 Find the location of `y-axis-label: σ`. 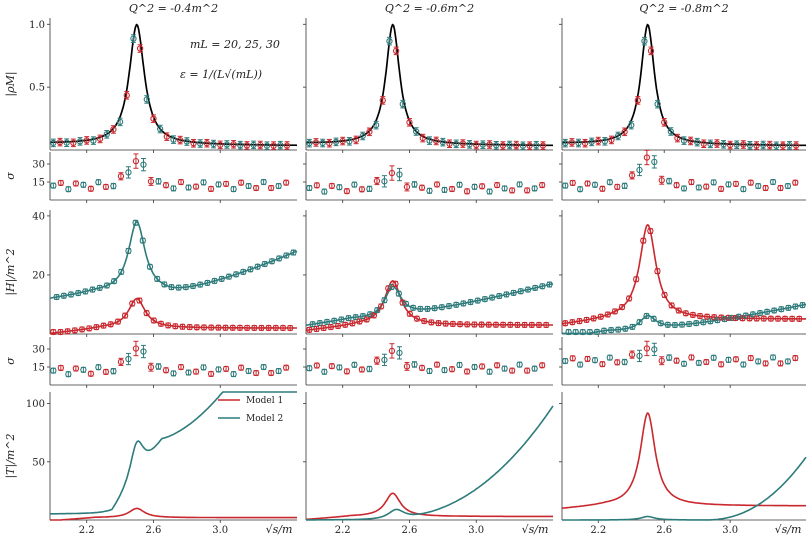

y-axis-label: σ is located at coordinates (10, 176).